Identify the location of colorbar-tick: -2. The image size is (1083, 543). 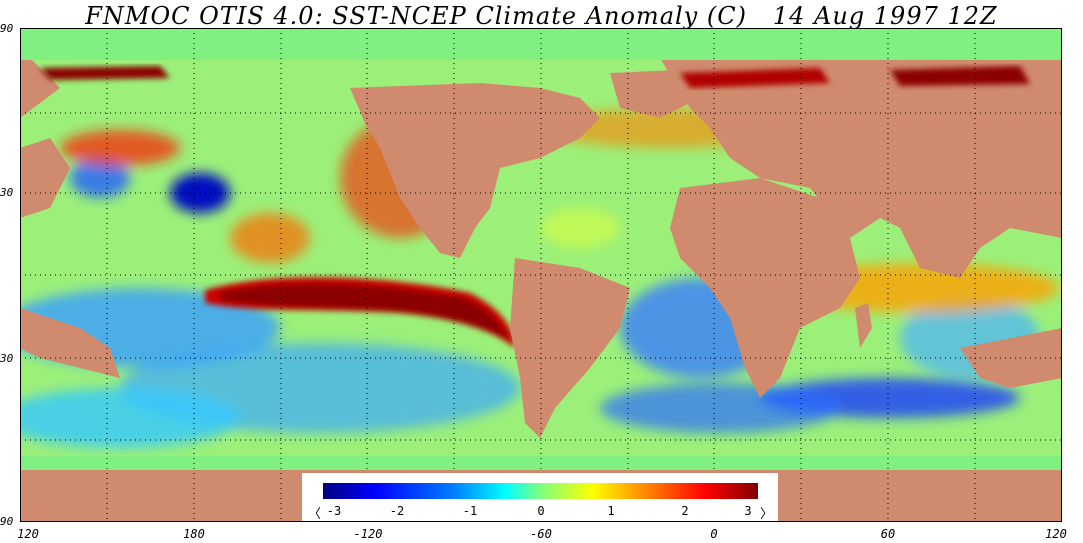
(397, 511).